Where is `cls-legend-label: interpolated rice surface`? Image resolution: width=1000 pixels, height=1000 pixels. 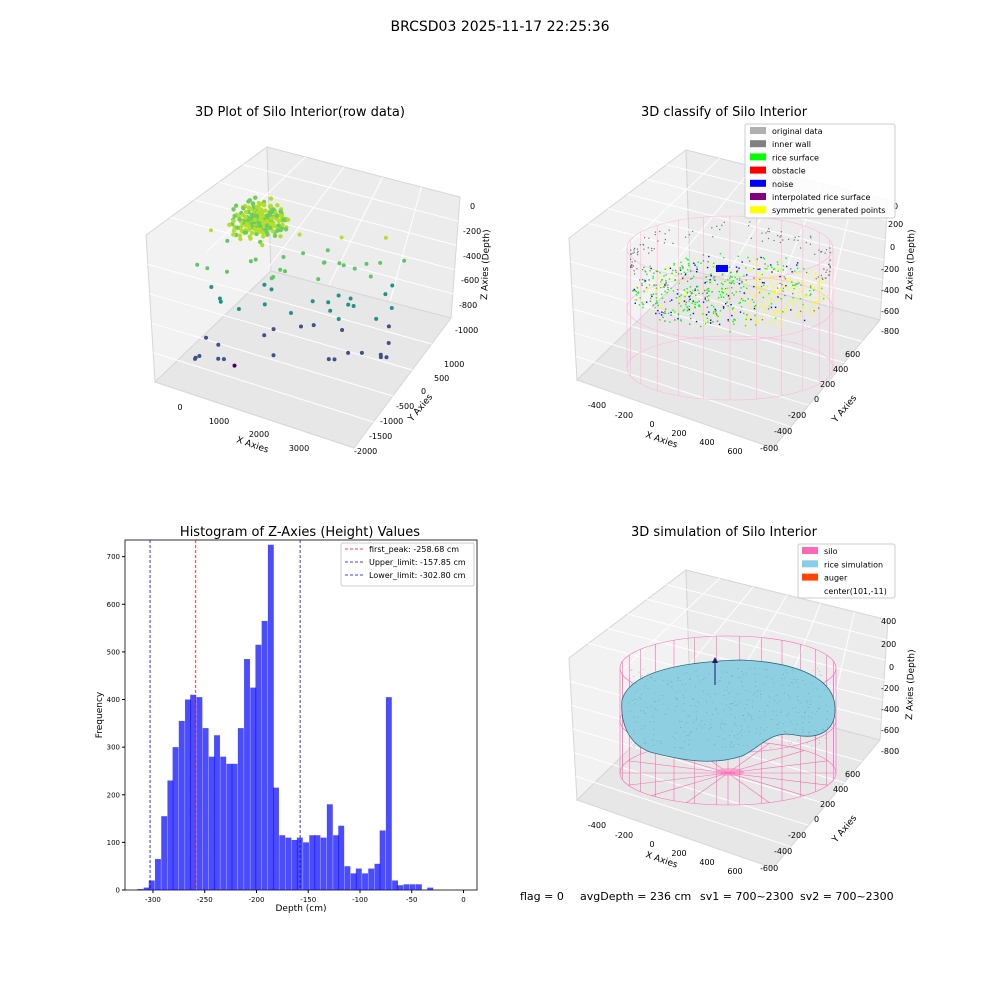 cls-legend-label: interpolated rice surface is located at coordinates (821, 197).